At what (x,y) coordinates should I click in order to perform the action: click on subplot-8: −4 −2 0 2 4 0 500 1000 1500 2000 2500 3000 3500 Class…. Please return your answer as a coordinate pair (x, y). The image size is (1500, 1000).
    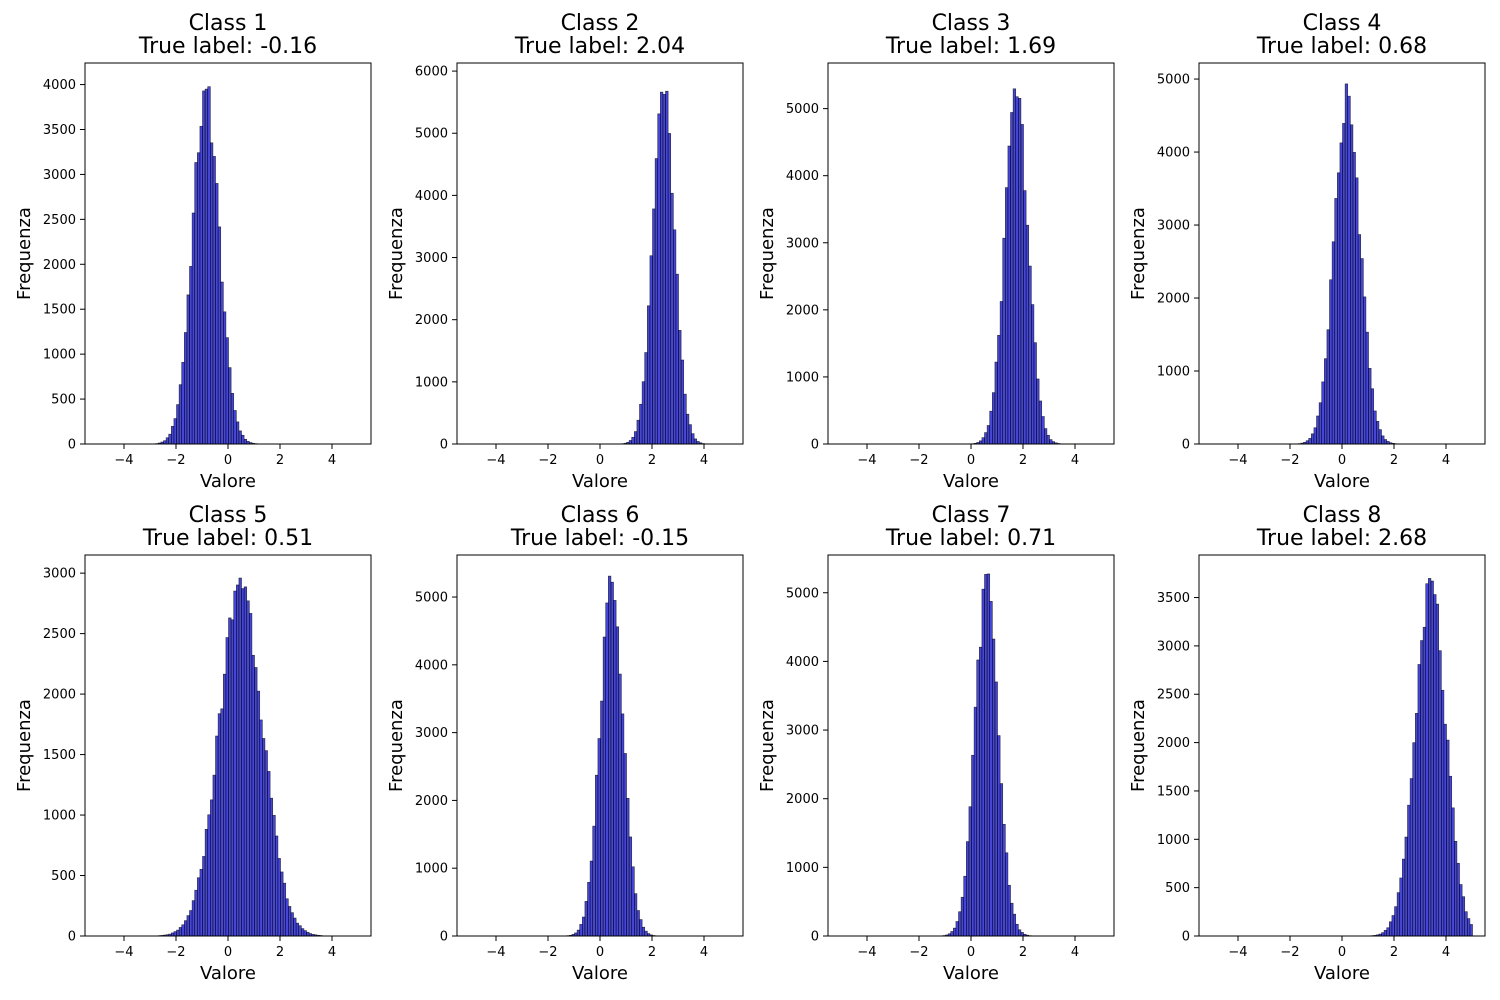
    Looking at the image, I should click on (1307, 743).